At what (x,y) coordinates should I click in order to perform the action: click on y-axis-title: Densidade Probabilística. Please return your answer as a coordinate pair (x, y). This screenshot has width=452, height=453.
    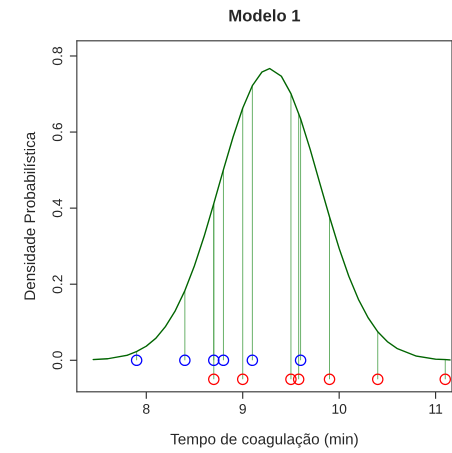
    Looking at the image, I should click on (30, 216).